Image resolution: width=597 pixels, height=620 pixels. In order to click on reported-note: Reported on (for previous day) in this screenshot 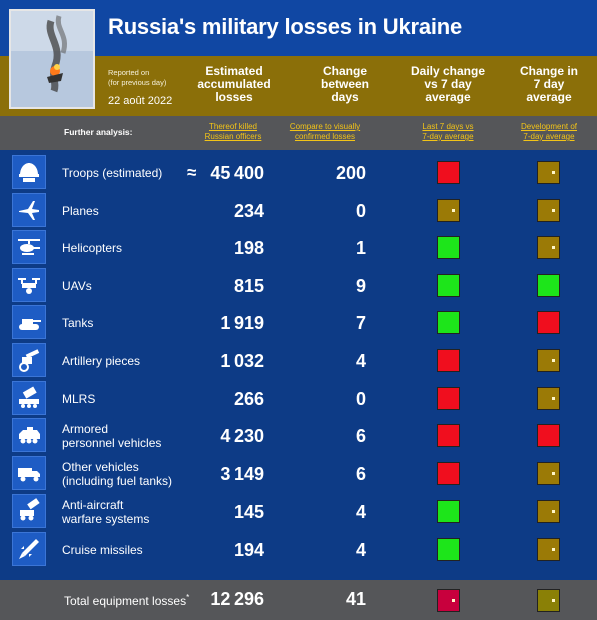, I will do `click(137, 77)`.